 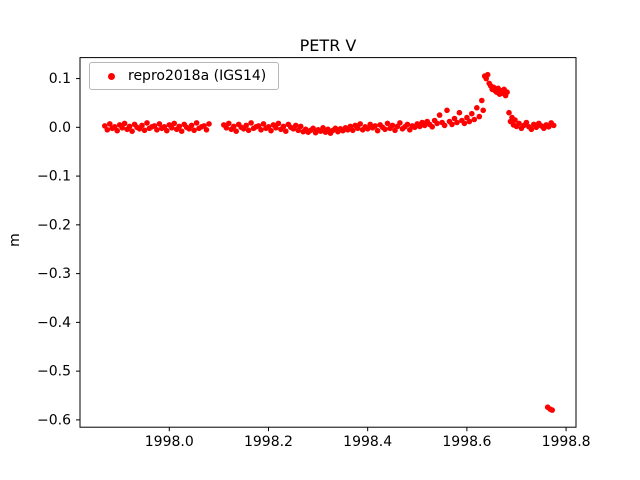 I want to click on chart-title: PETR V, so click(x=328, y=45).